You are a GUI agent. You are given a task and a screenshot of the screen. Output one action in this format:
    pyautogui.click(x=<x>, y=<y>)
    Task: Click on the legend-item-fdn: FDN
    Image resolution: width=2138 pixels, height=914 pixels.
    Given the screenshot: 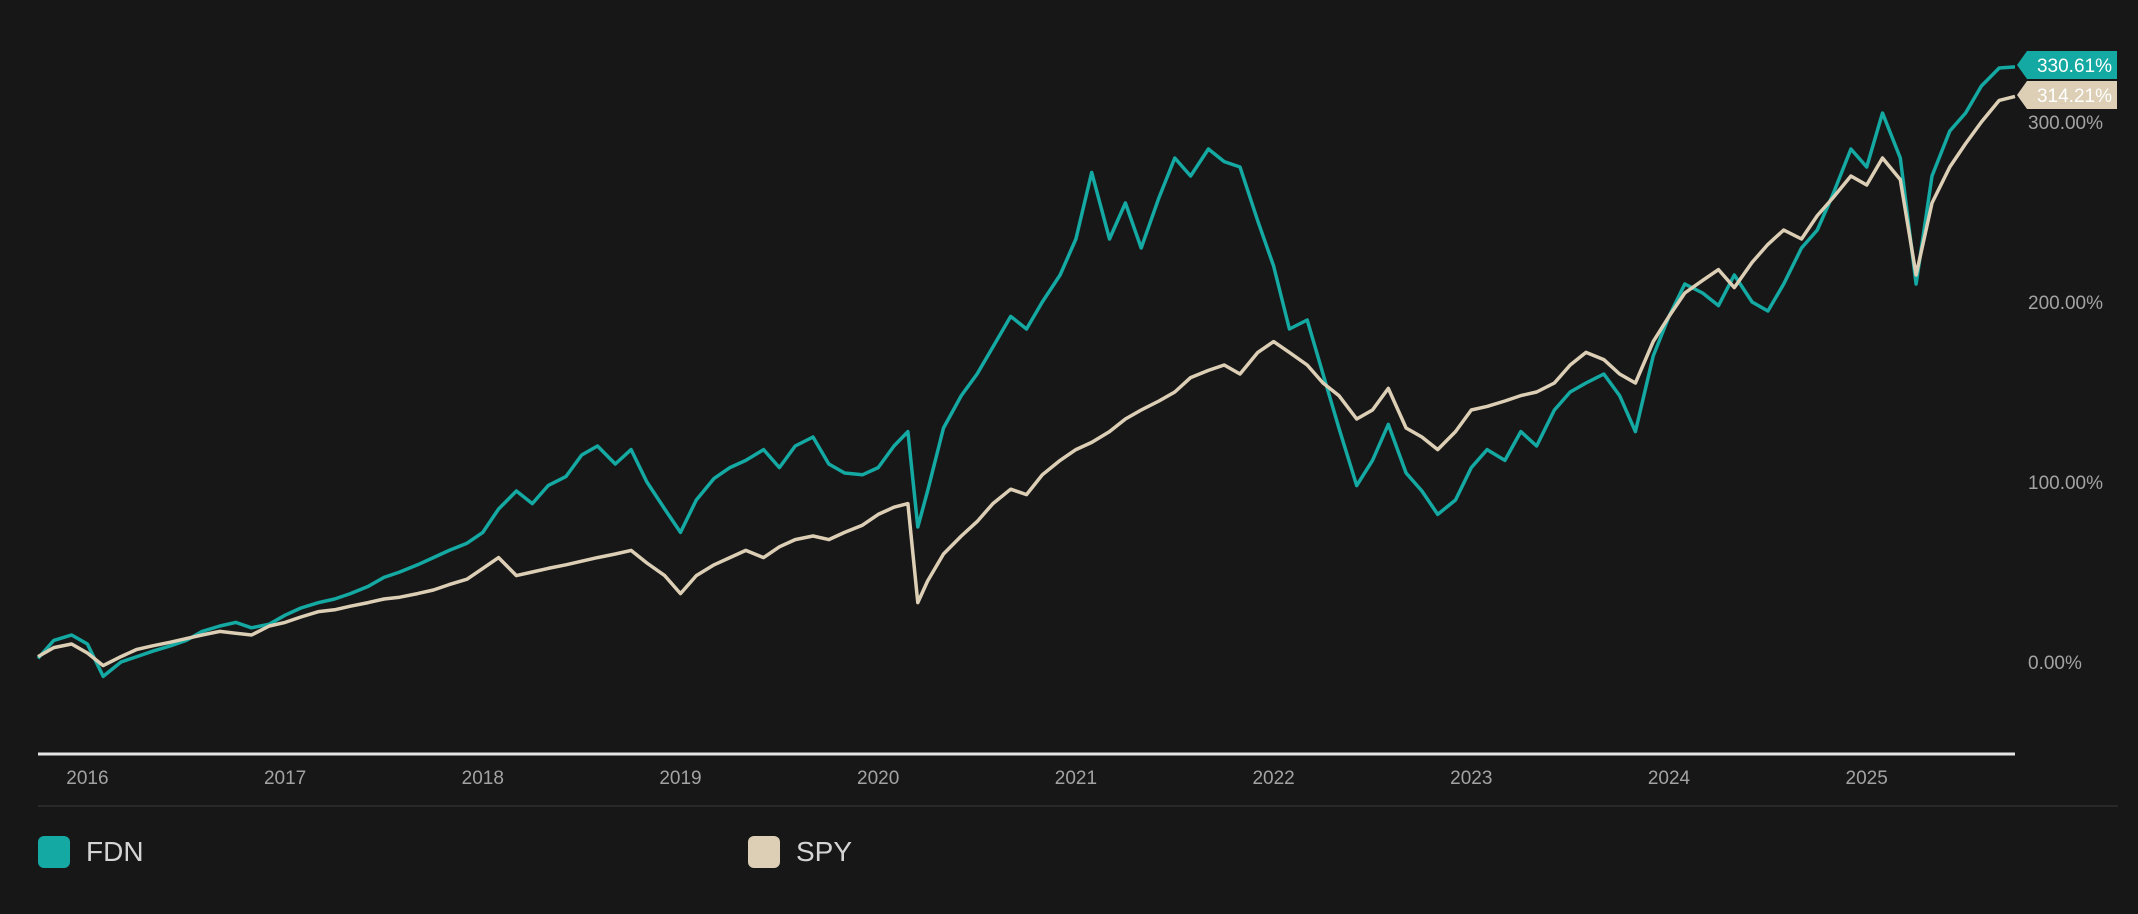 What is the action you would take?
    pyautogui.click(x=91, y=852)
    